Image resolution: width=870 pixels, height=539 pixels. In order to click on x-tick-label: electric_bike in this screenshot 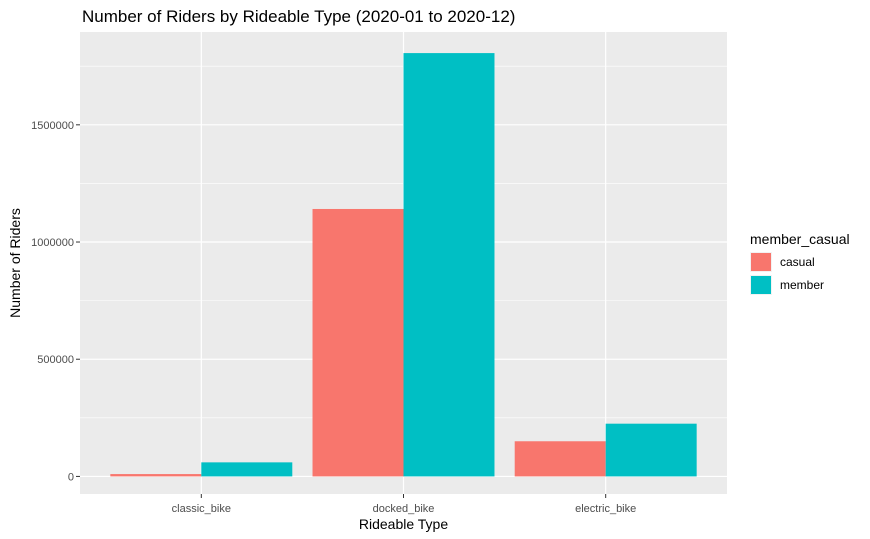, I will do `click(605, 509)`.